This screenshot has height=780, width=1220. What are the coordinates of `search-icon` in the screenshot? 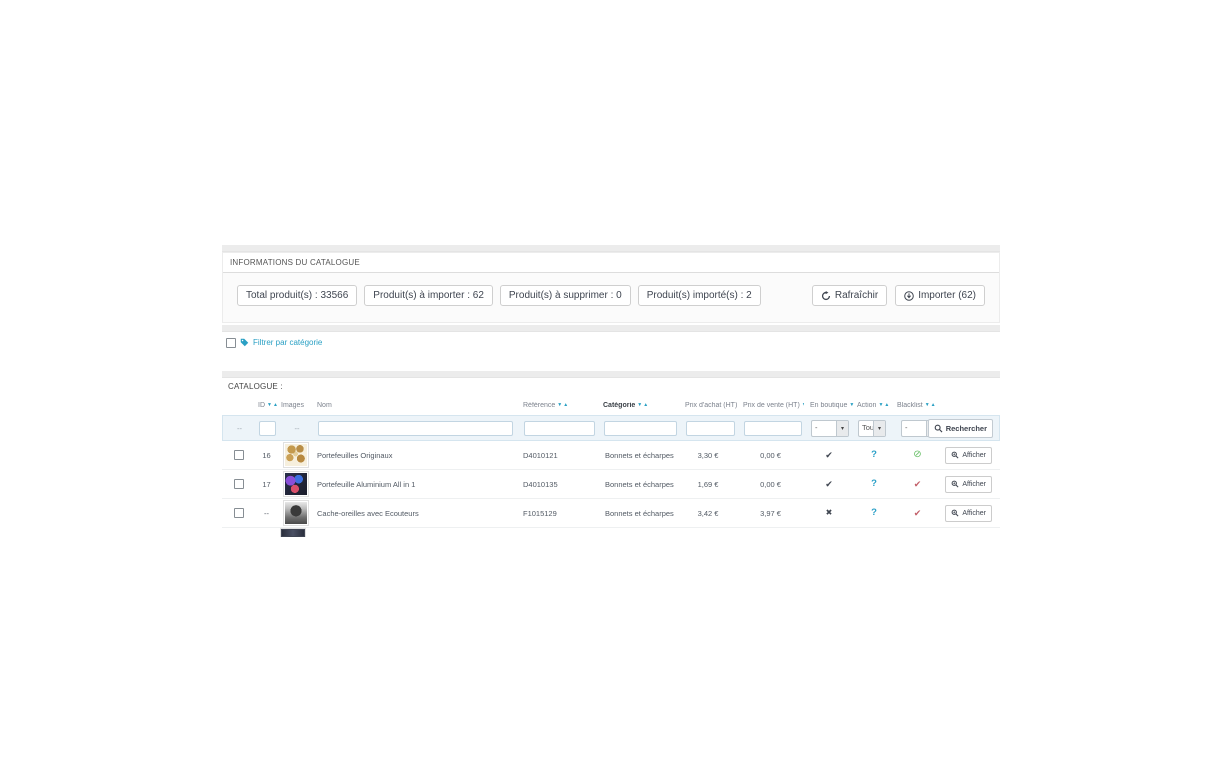 It's located at (938, 428).